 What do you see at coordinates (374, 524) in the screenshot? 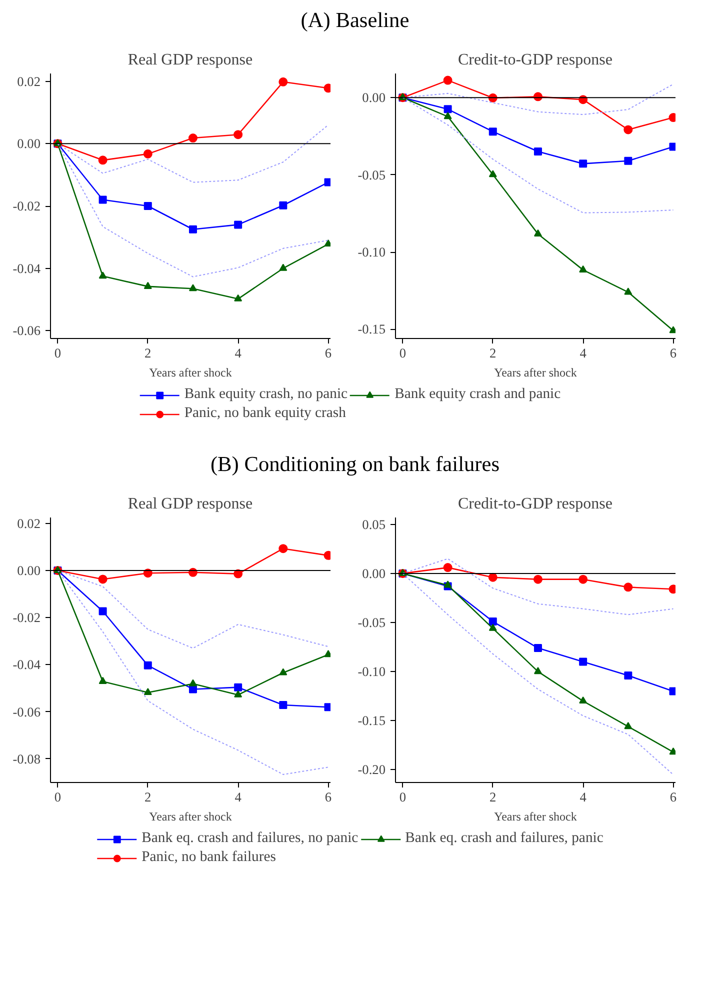
I see `y-tick-label: 0.05` at bounding box center [374, 524].